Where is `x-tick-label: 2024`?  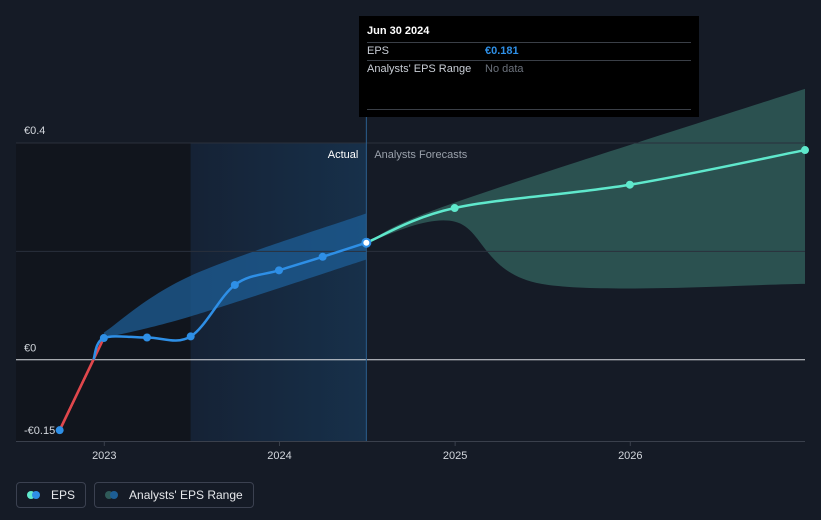 x-tick-label: 2024 is located at coordinates (279, 456).